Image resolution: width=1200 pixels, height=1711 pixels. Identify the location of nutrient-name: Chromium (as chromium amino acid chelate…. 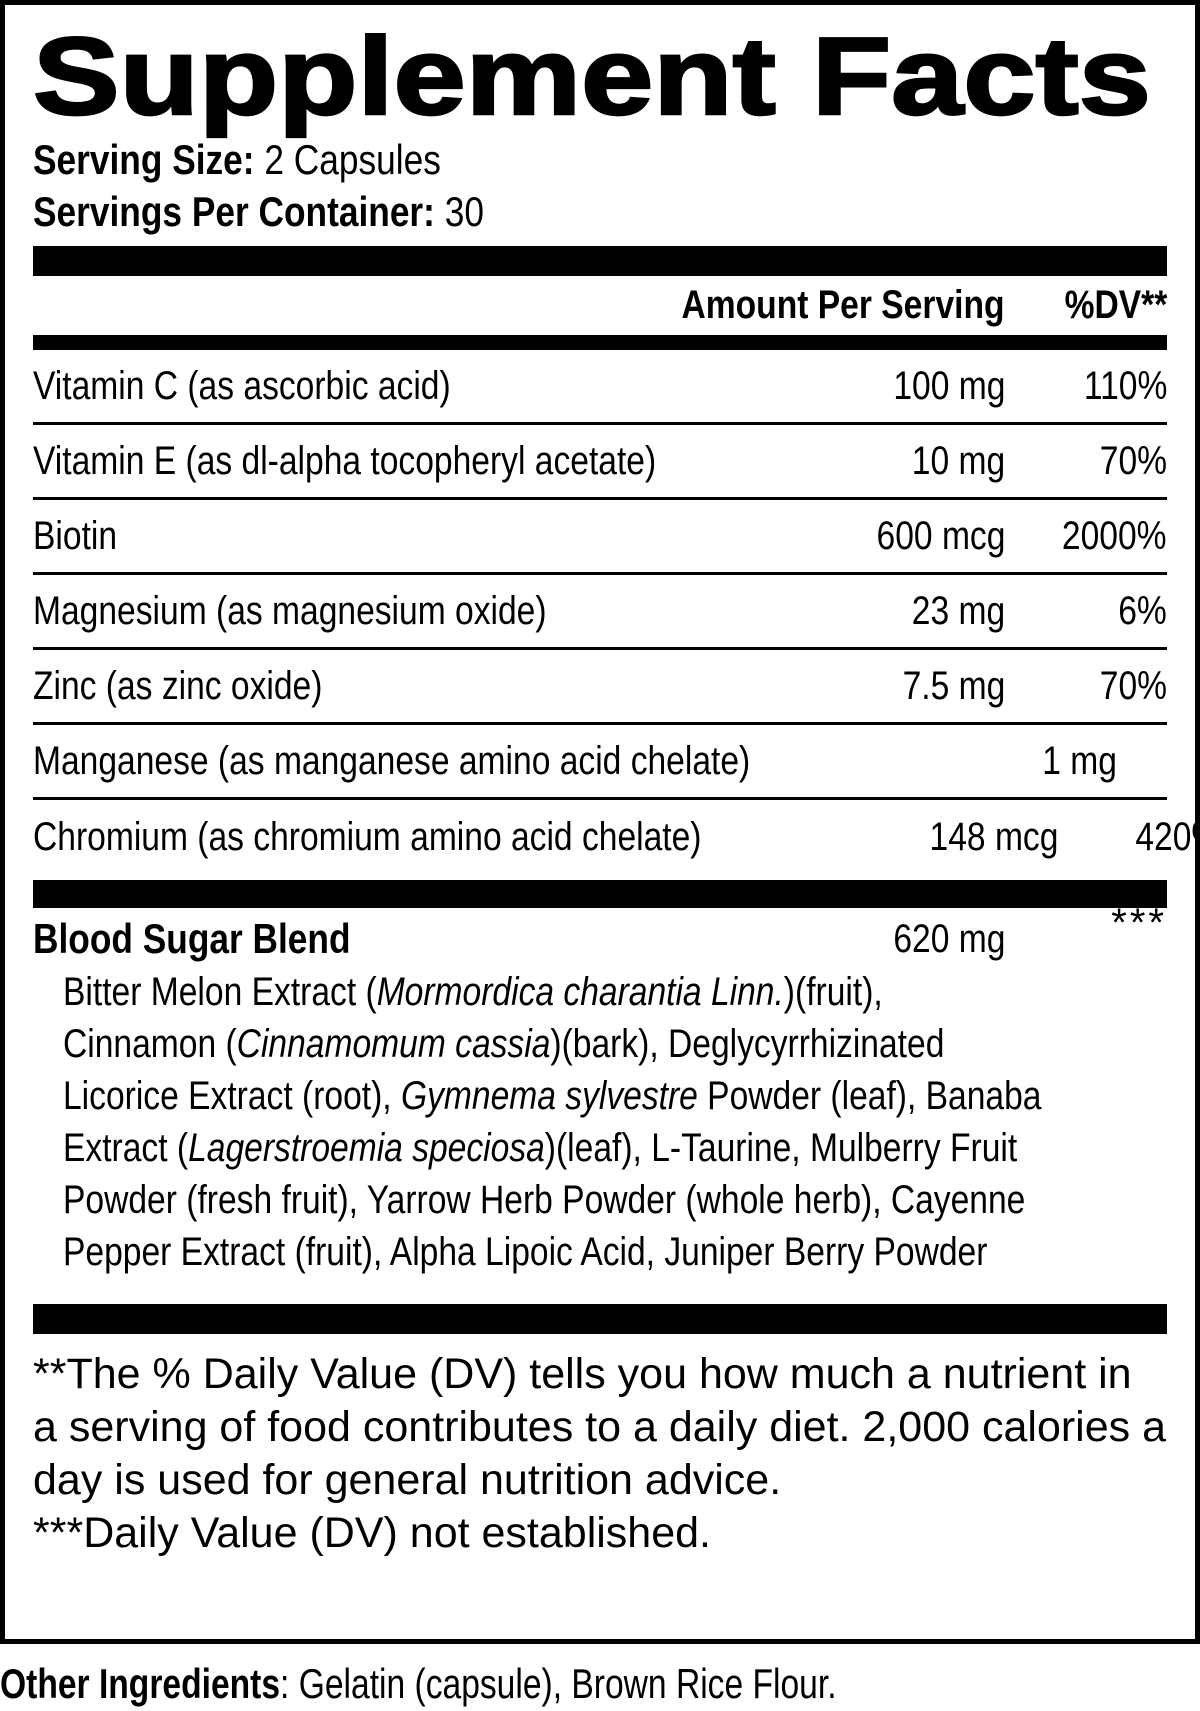
(367, 837).